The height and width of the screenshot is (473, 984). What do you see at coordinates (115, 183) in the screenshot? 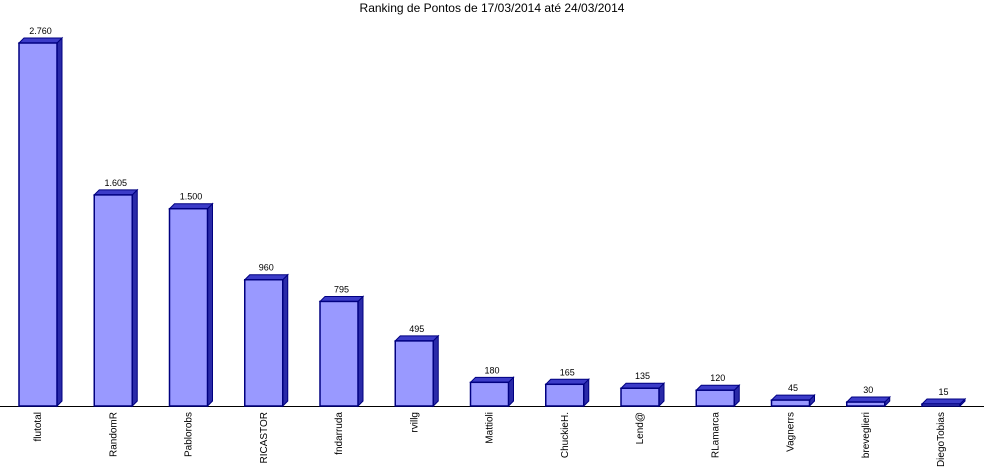
I see `value-label: 1.605` at bounding box center [115, 183].